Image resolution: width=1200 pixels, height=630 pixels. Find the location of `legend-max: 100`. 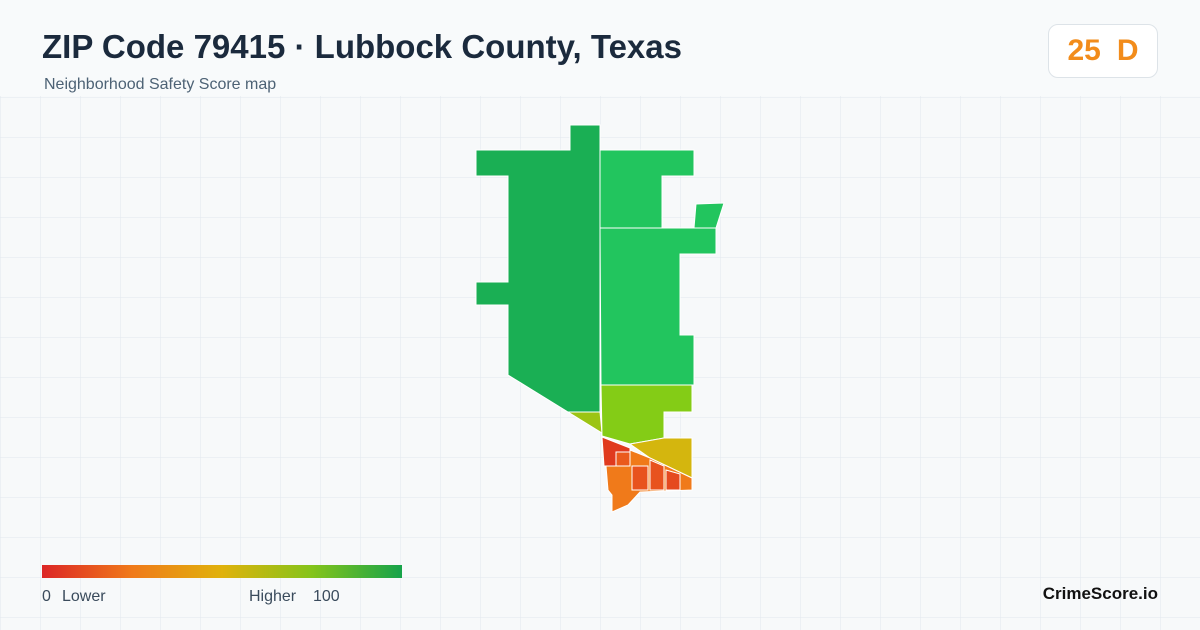

legend-max: 100 is located at coordinates (326, 596).